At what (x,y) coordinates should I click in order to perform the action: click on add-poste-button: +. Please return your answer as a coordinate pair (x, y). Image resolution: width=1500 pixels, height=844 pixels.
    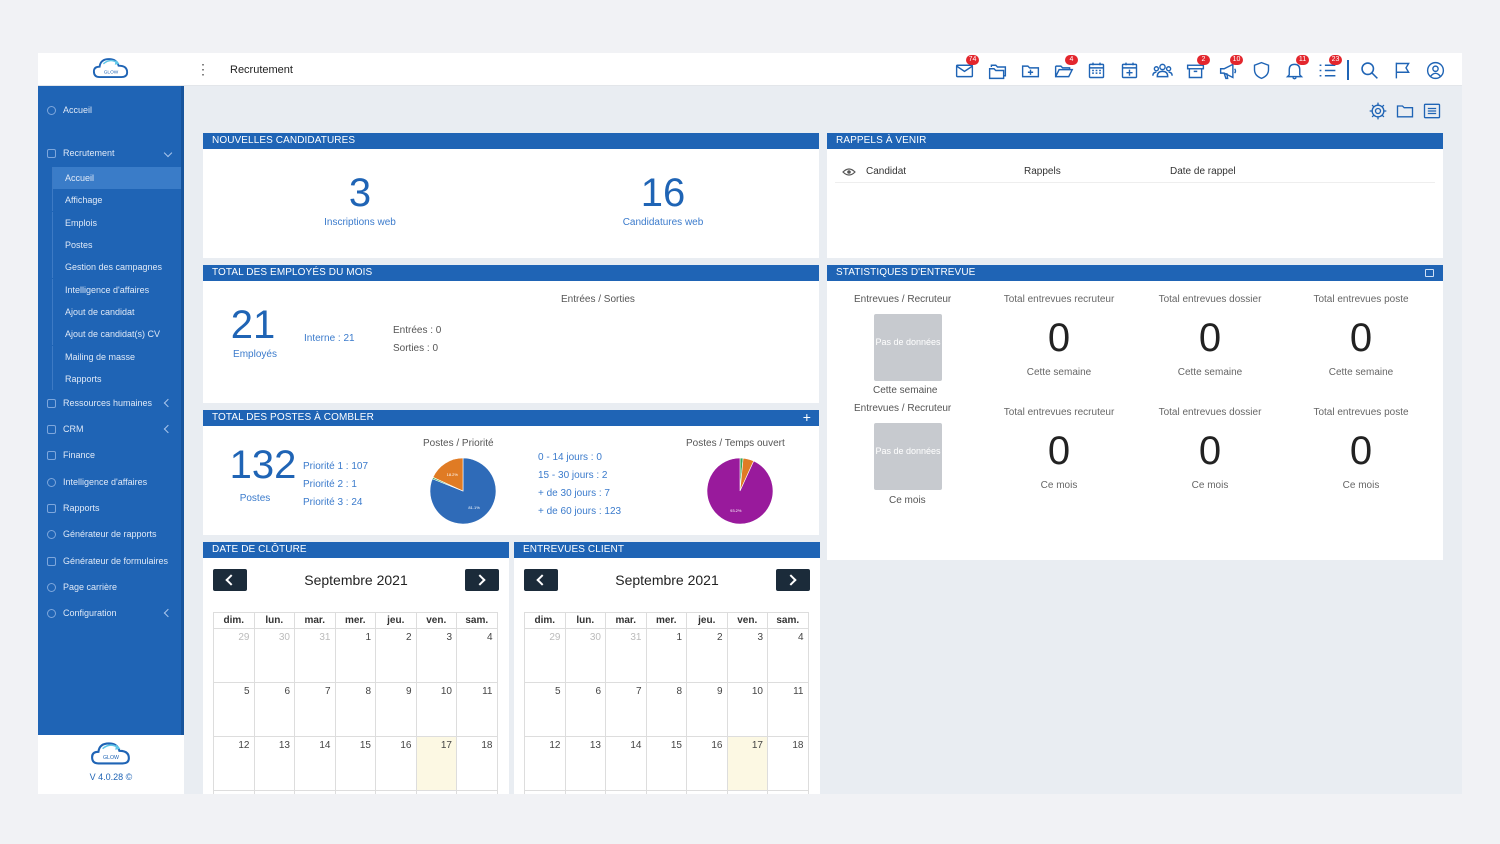
    Looking at the image, I should click on (806, 417).